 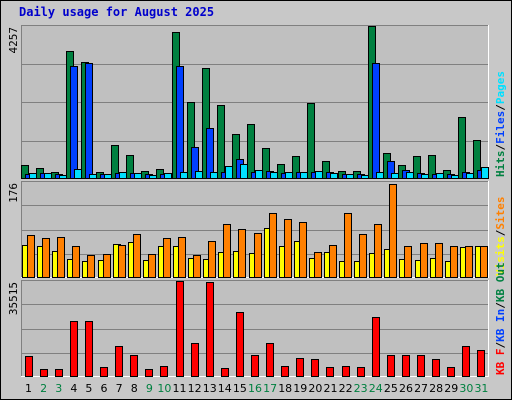 What do you see at coordinates (361, 388) in the screenshot?
I see `x-tick-label: 23` at bounding box center [361, 388].